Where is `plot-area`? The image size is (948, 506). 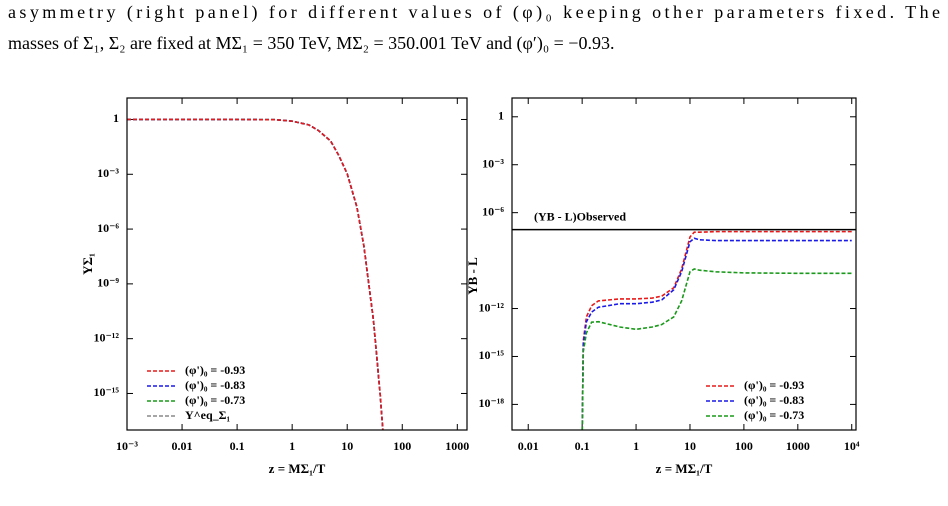
plot-area is located at coordinates (716, 330).